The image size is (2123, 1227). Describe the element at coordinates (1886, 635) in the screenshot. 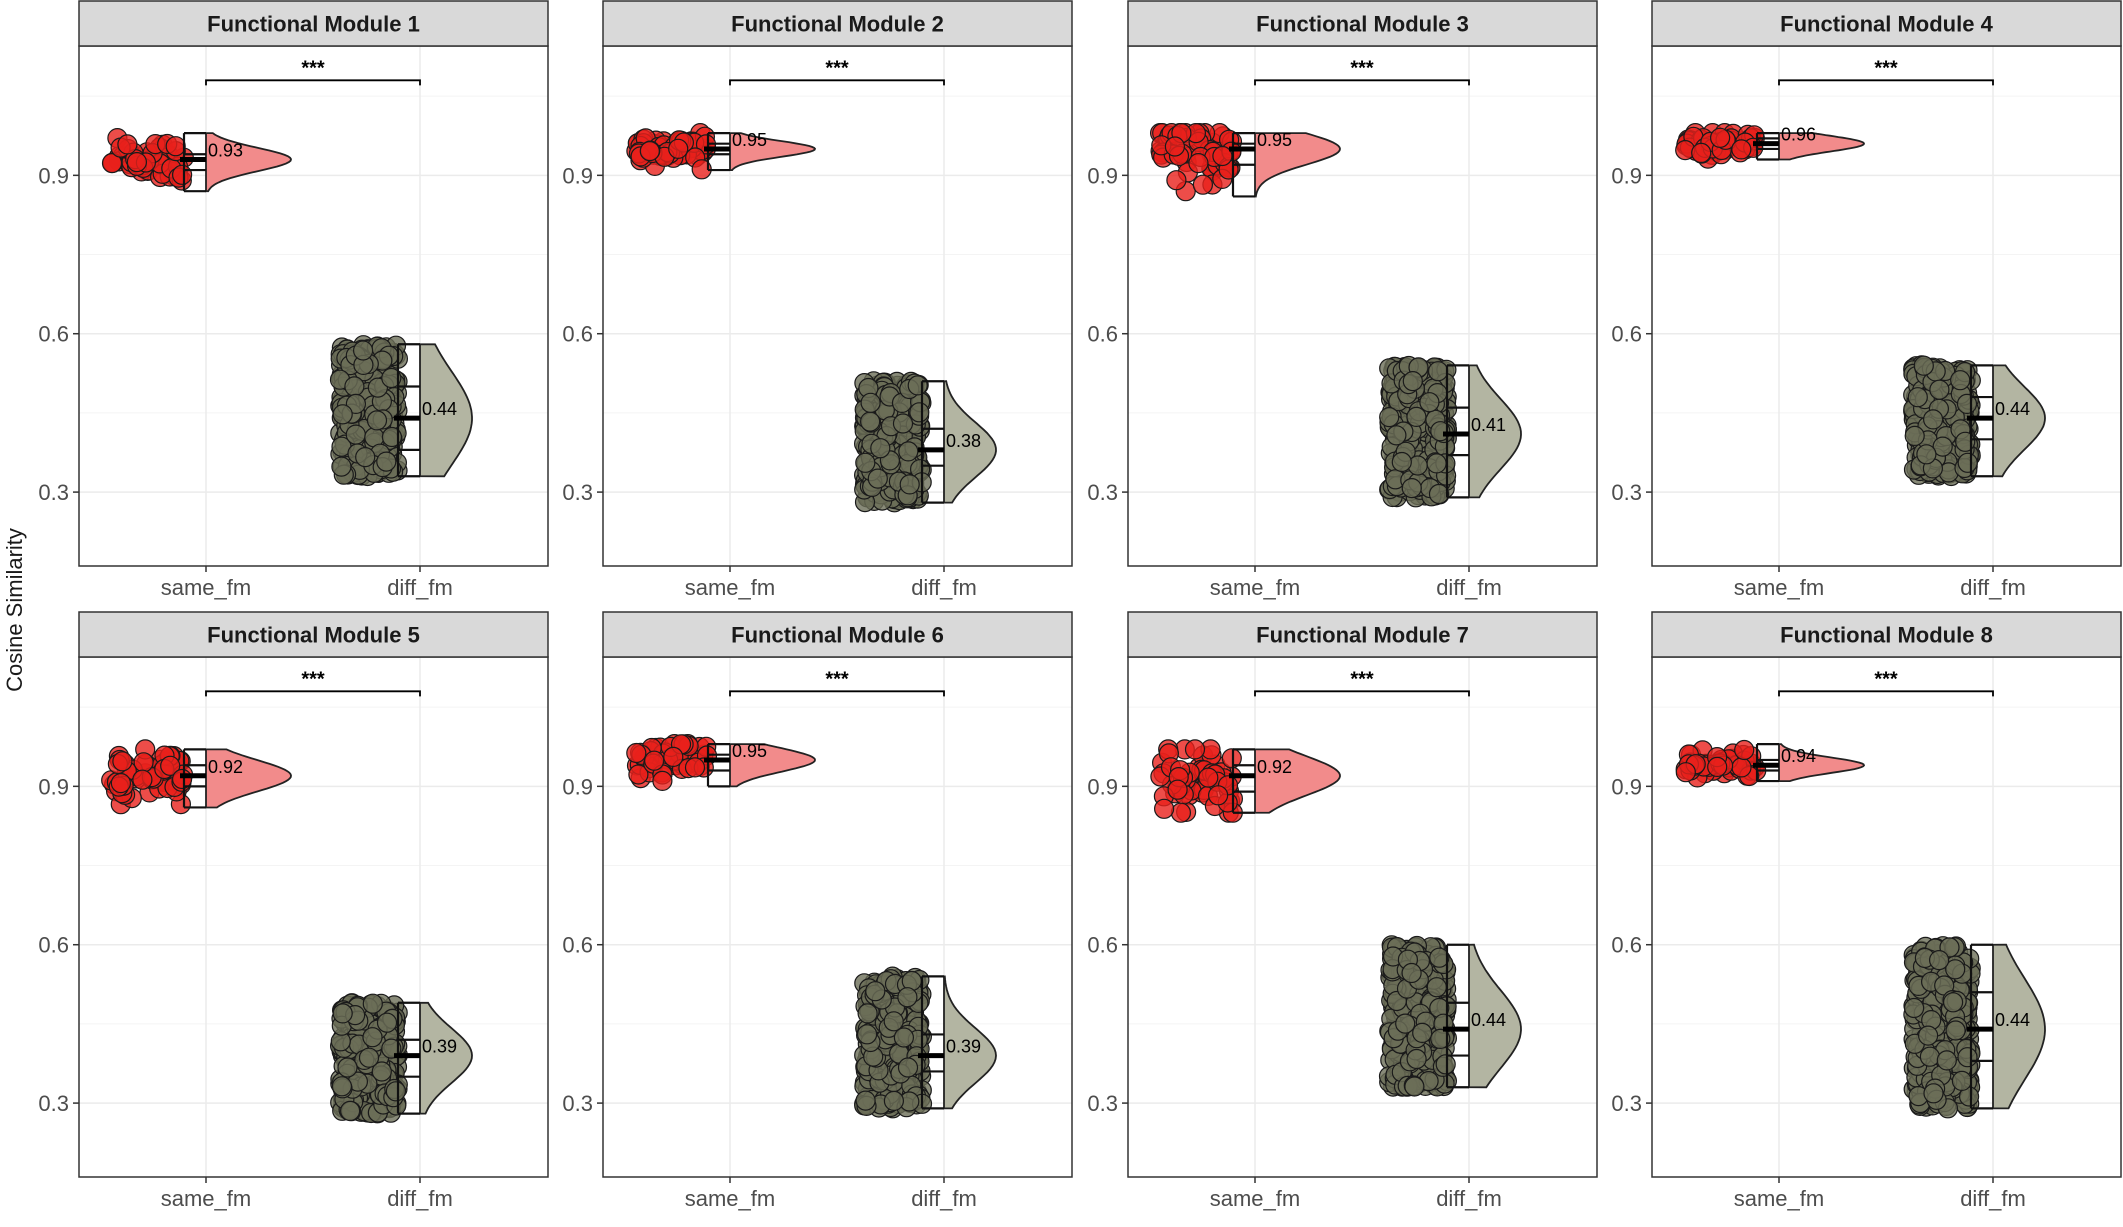

I see `facet-title: Functional Module 8` at that location.